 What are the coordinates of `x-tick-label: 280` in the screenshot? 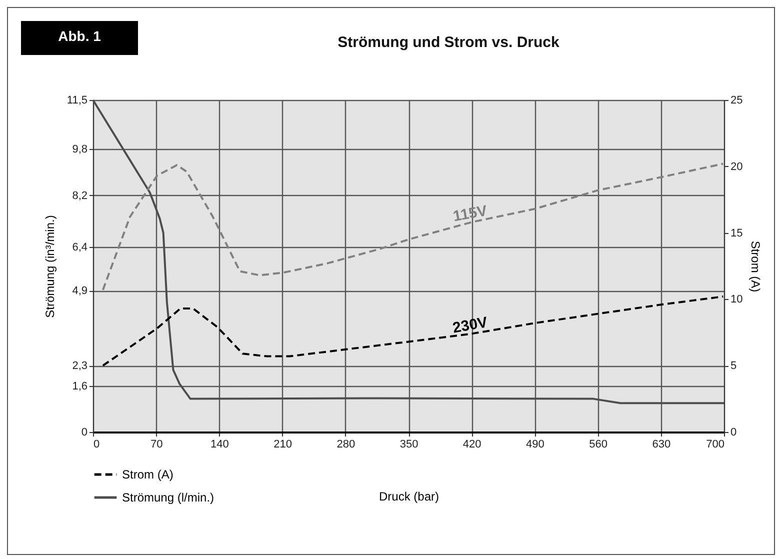 It's located at (346, 444).